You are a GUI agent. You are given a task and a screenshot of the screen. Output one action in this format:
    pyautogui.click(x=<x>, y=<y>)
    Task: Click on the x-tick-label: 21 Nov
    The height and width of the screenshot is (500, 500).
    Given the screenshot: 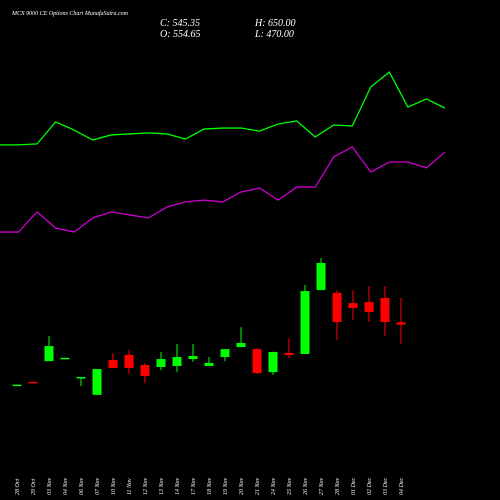 What is the action you would take?
    pyautogui.click(x=258, y=486)
    